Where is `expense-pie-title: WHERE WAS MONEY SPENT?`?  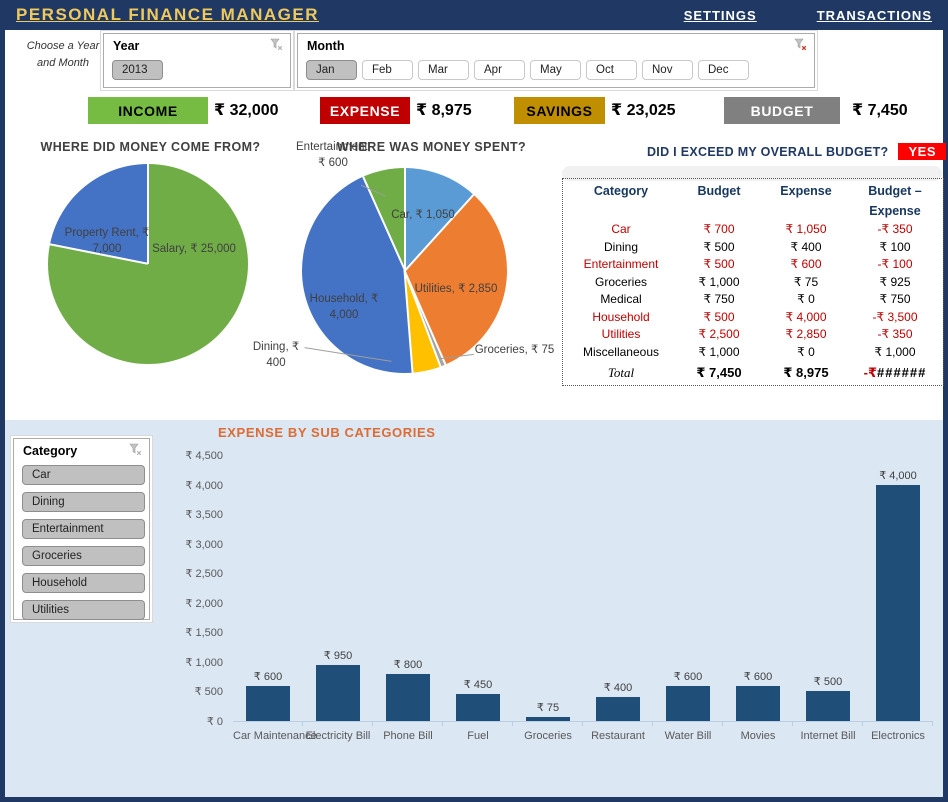
expense-pie-title: WHERE WAS MONEY SPENT? is located at coordinates (431, 147).